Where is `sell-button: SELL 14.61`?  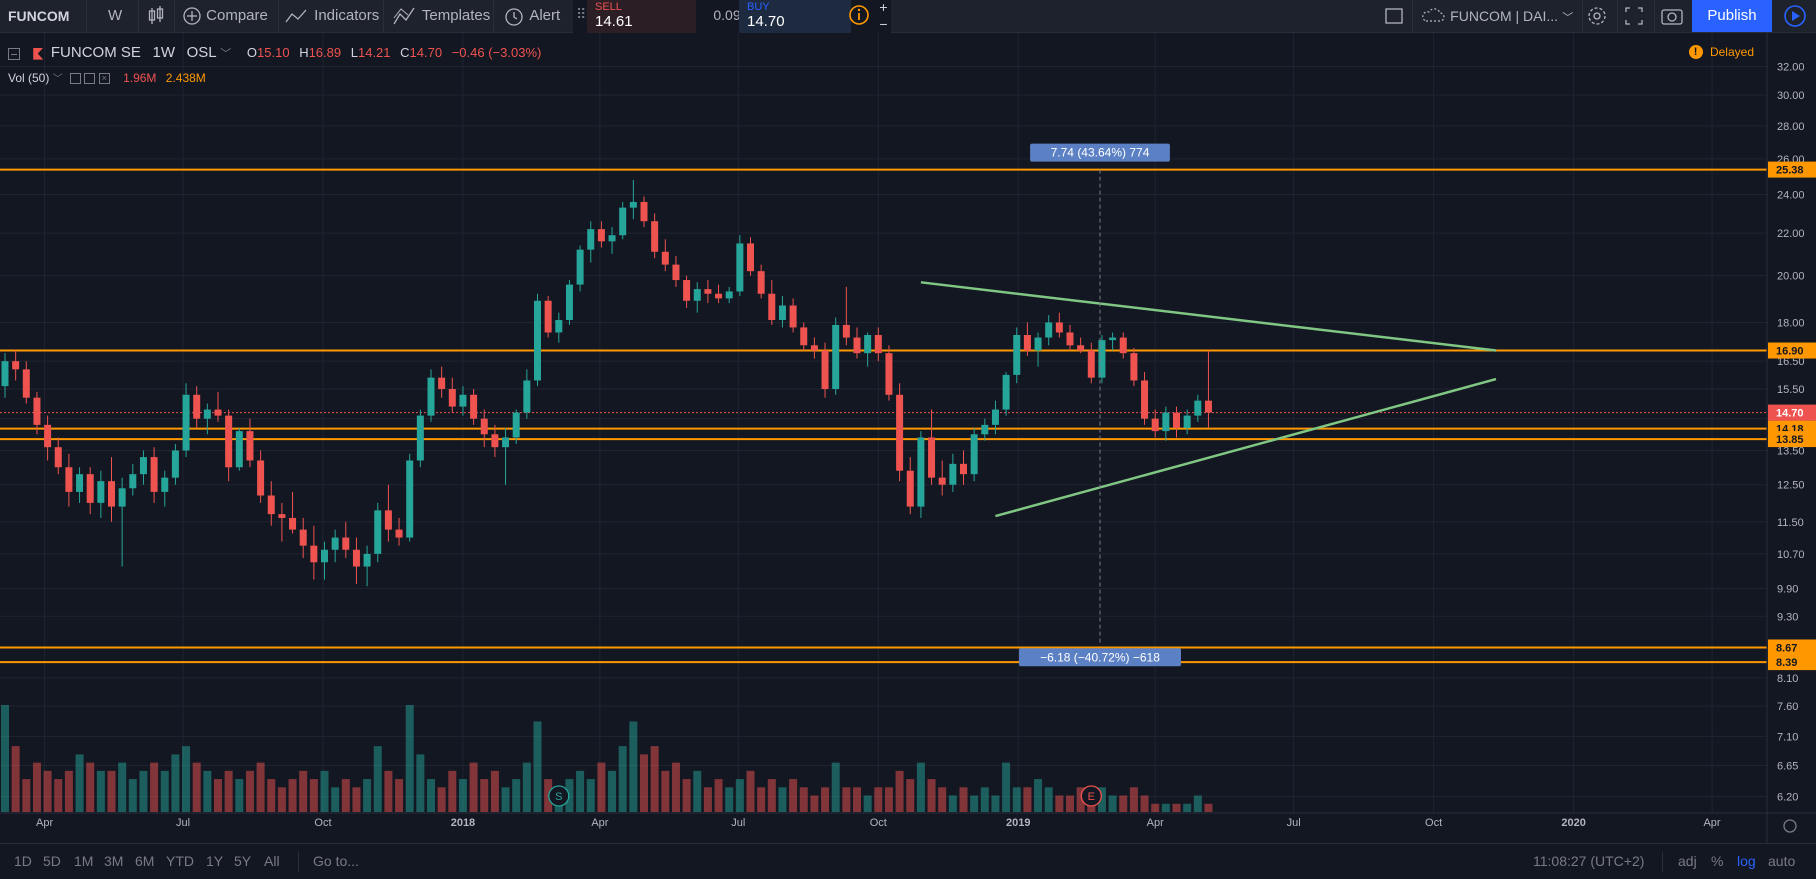 sell-button: SELL 14.61 is located at coordinates (641, 16).